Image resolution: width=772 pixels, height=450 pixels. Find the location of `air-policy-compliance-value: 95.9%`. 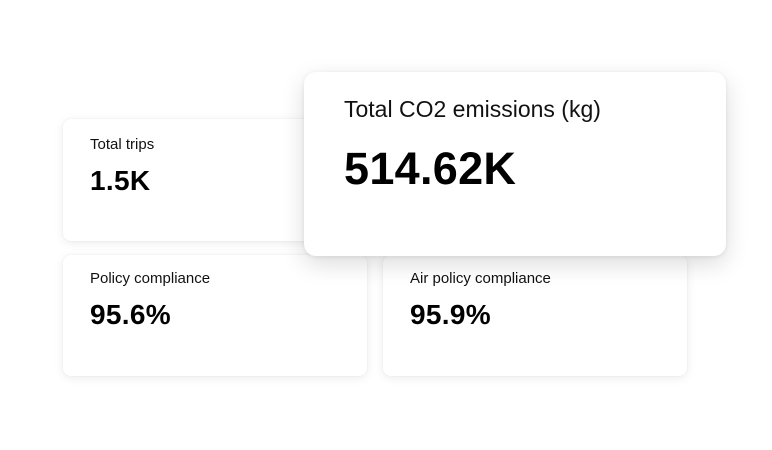

air-policy-compliance-value: 95.9% is located at coordinates (450, 314).